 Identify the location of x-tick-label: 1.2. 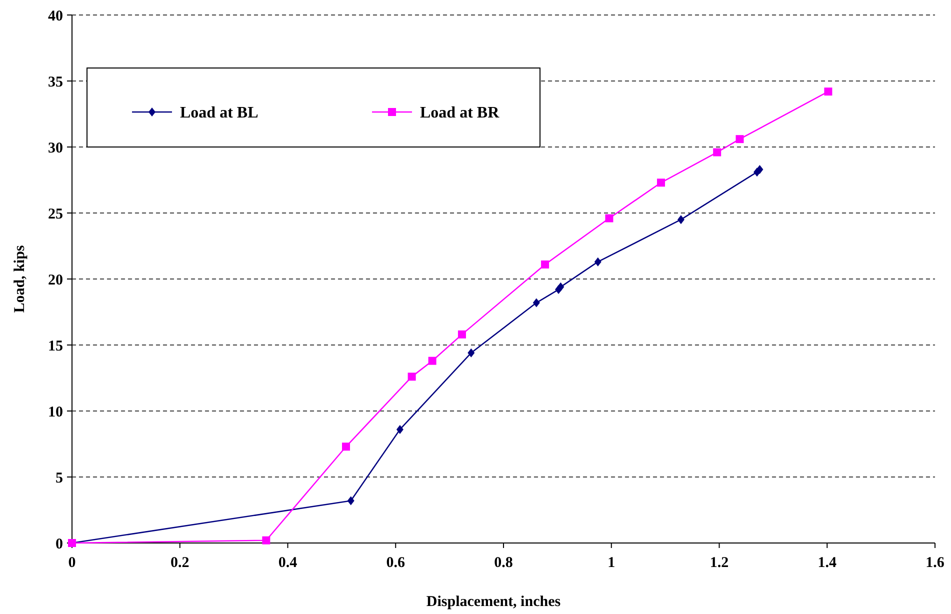
(719, 563).